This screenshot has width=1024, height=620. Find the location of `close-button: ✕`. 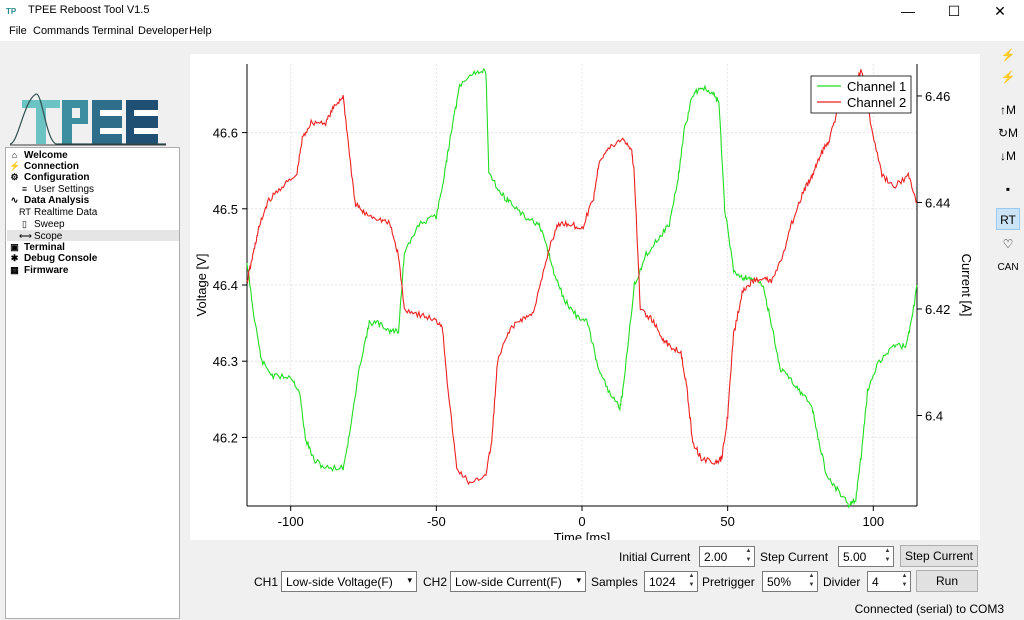

close-button: ✕ is located at coordinates (1000, 11).